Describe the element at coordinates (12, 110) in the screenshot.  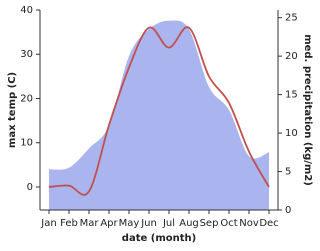
I see `y-axis-label: max temp (C)` at that location.